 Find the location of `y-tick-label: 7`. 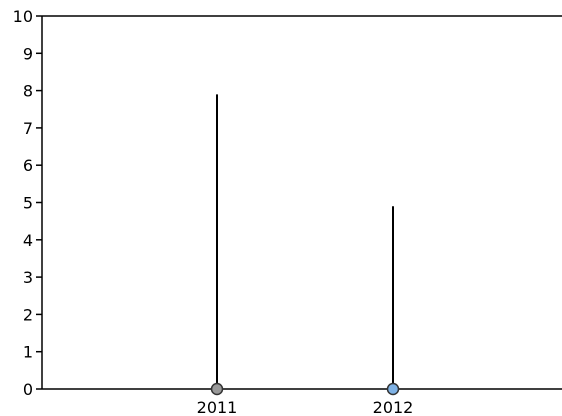

y-tick-label: 7 is located at coordinates (28, 128).